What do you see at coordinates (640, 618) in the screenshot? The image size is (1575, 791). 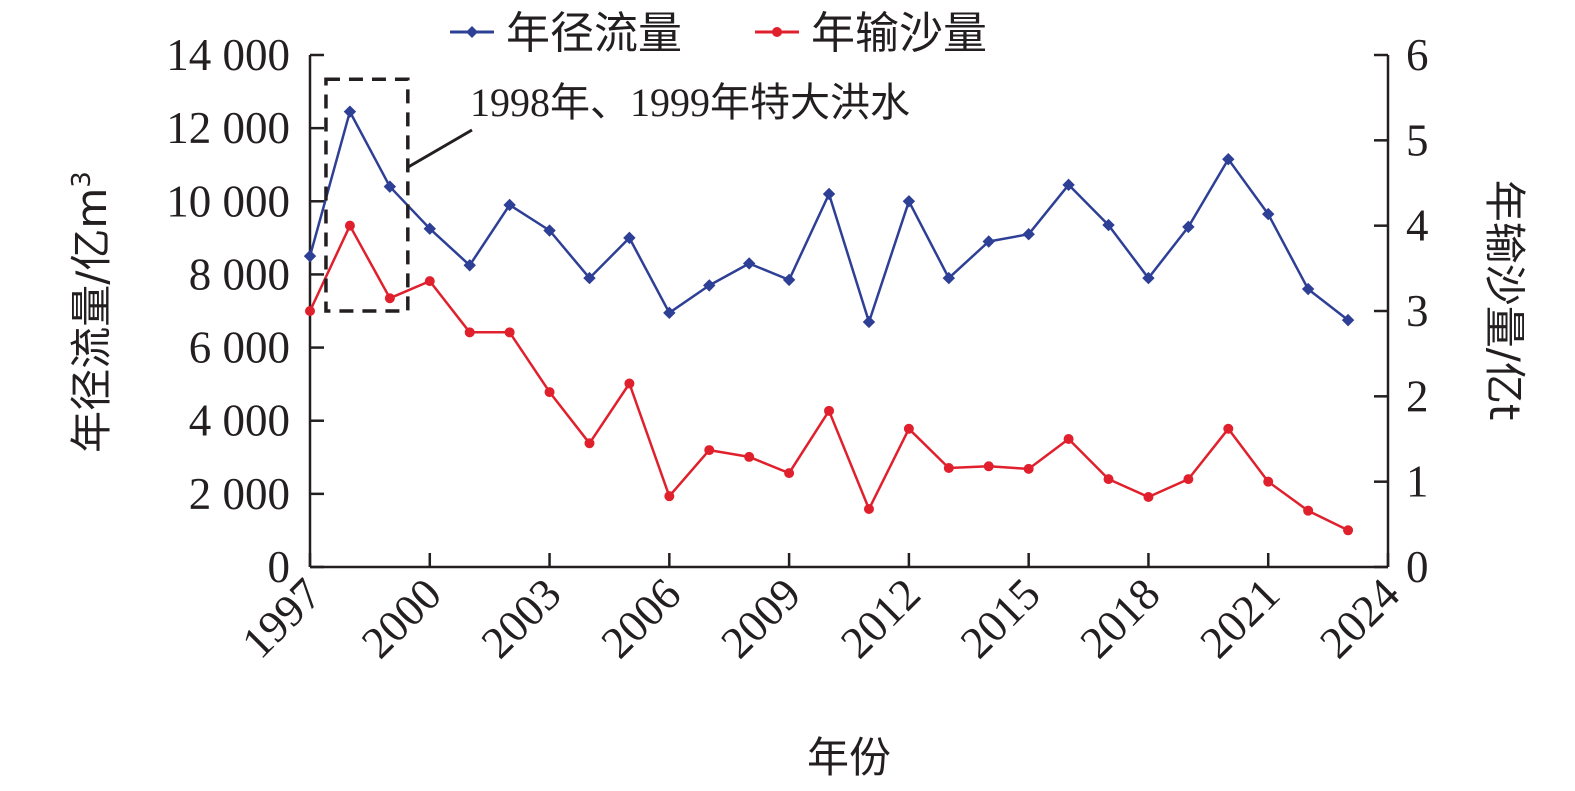 I see `x-tick-label: 2006` at bounding box center [640, 618].